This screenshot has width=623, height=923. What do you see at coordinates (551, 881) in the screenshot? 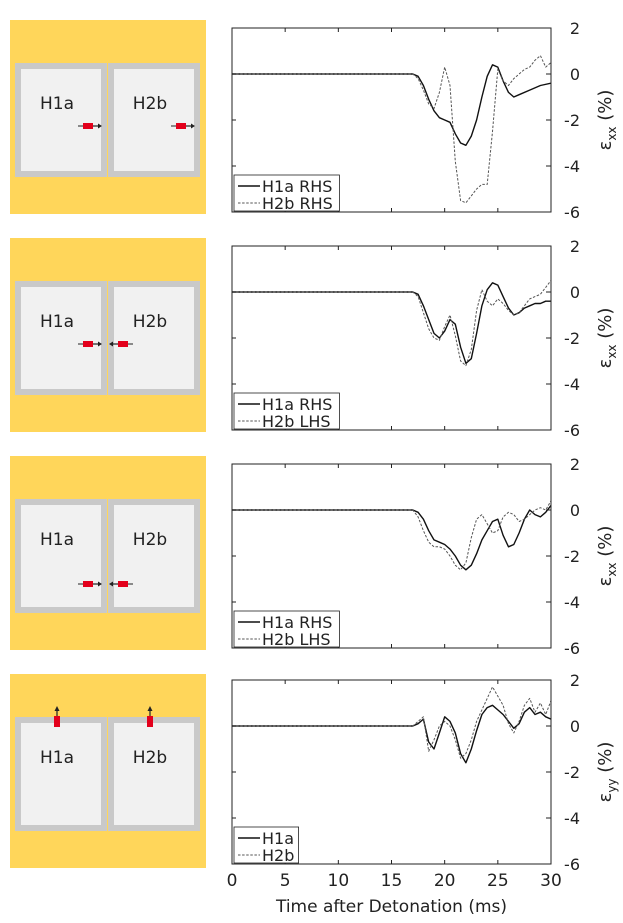
I see `x-tick-label: 30` at bounding box center [551, 881].